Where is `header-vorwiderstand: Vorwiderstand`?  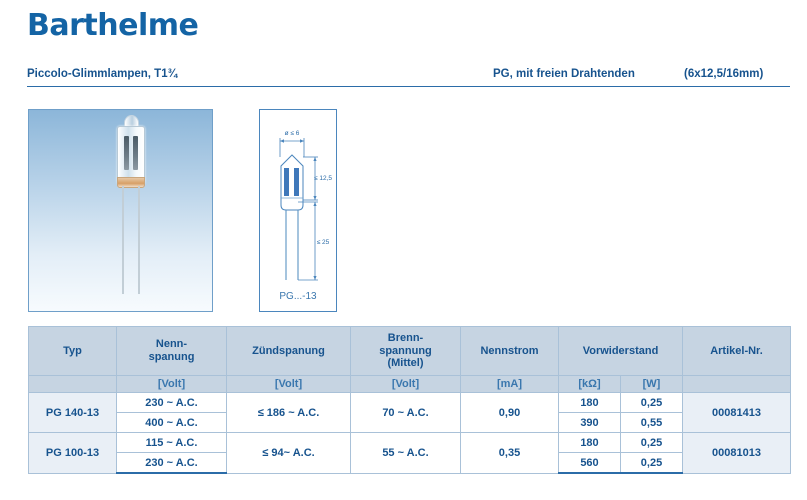 header-vorwiderstand: Vorwiderstand is located at coordinates (620, 351).